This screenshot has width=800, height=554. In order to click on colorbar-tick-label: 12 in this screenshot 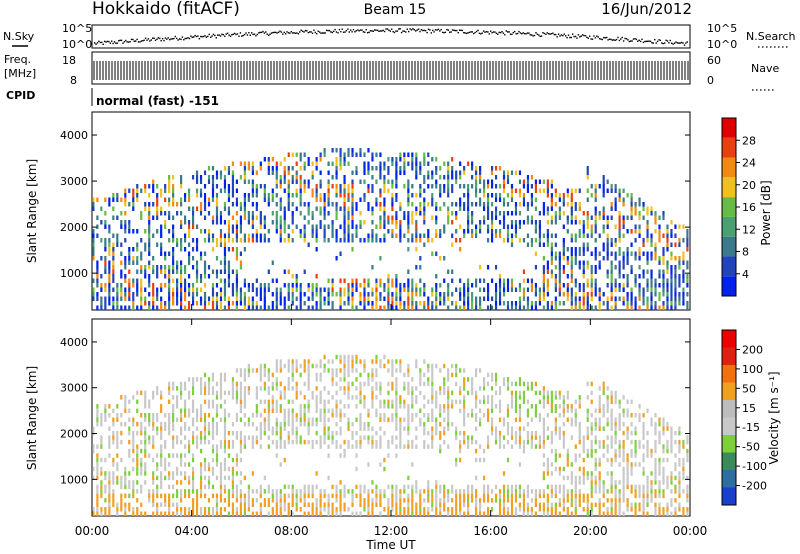, I will do `click(749, 229)`.